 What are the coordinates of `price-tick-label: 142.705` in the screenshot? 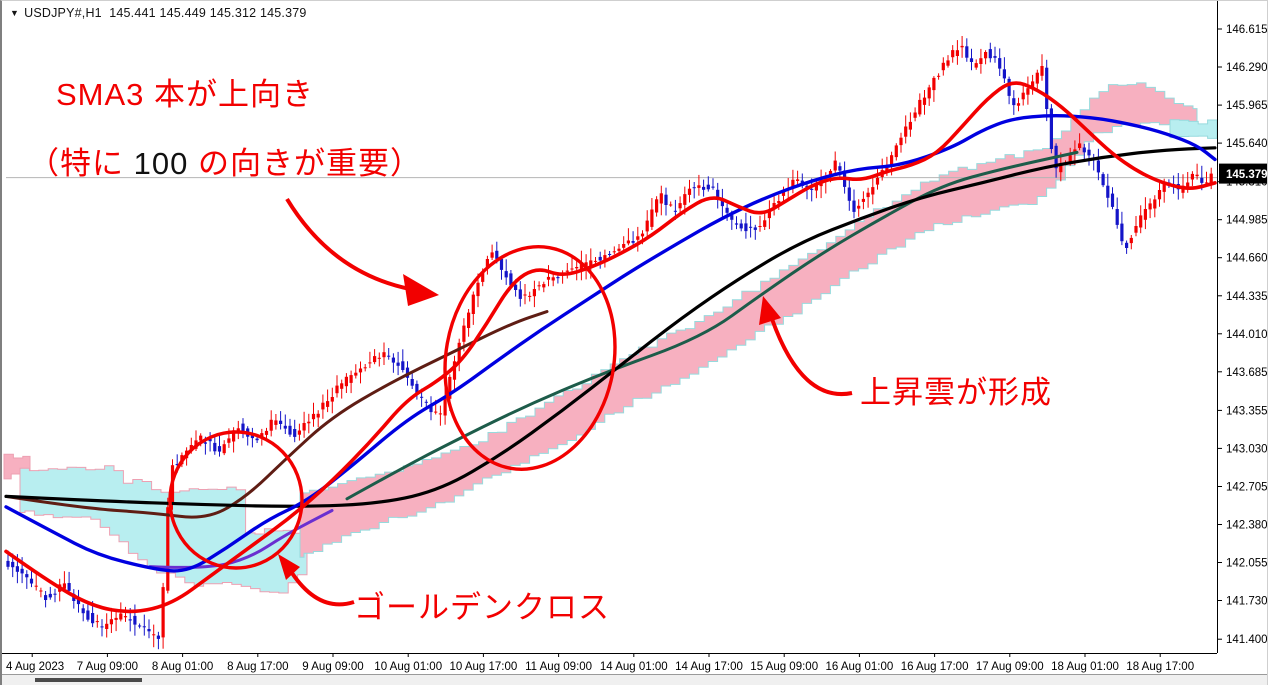 It's located at (1247, 488).